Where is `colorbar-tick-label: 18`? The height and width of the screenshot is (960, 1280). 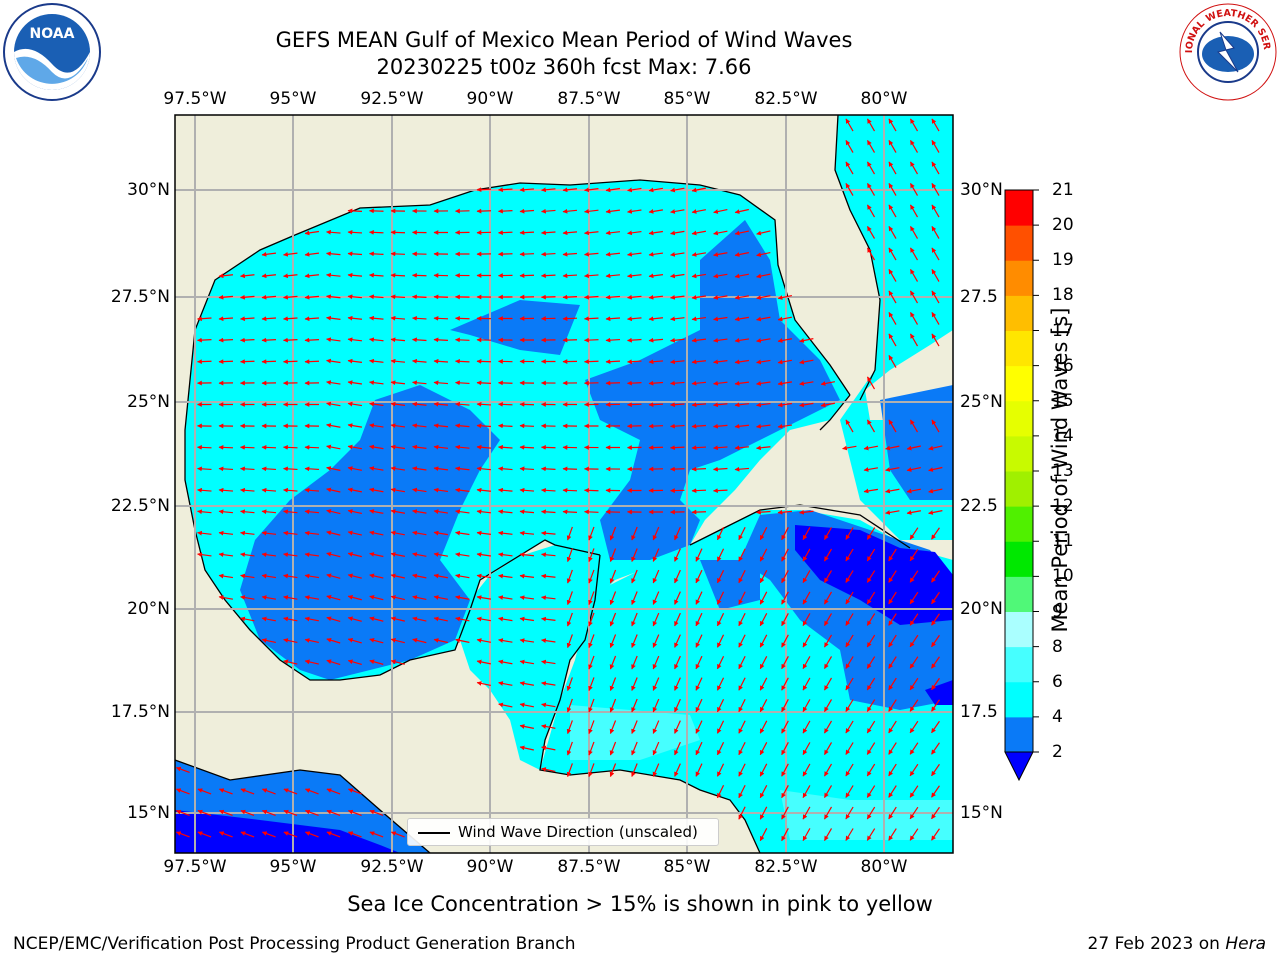 colorbar-tick-label: 18 is located at coordinates (1063, 295).